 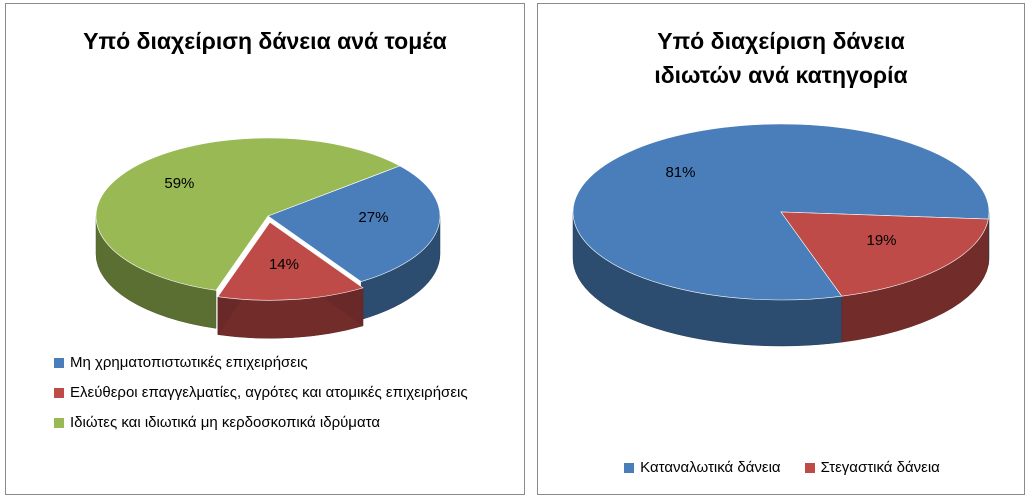 What do you see at coordinates (881, 240) in the screenshot?
I see `data-label: 19%` at bounding box center [881, 240].